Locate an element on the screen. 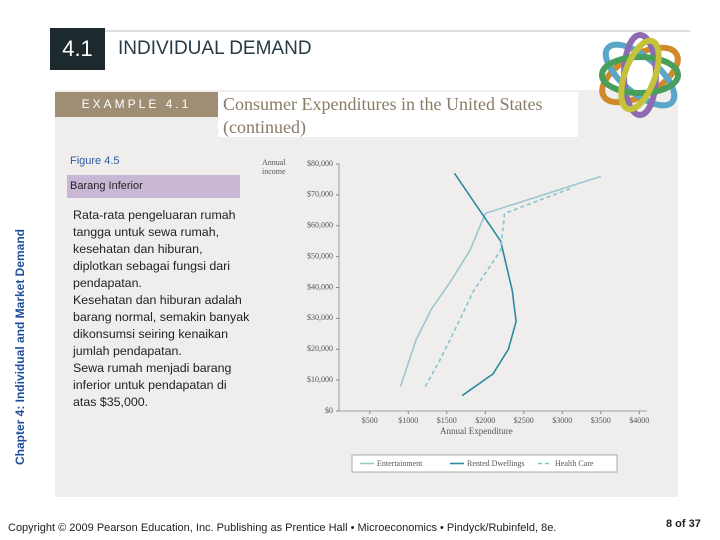 This screenshot has height=540, width=720. example-label: EXAMPLE 4.1 is located at coordinates (136, 104).